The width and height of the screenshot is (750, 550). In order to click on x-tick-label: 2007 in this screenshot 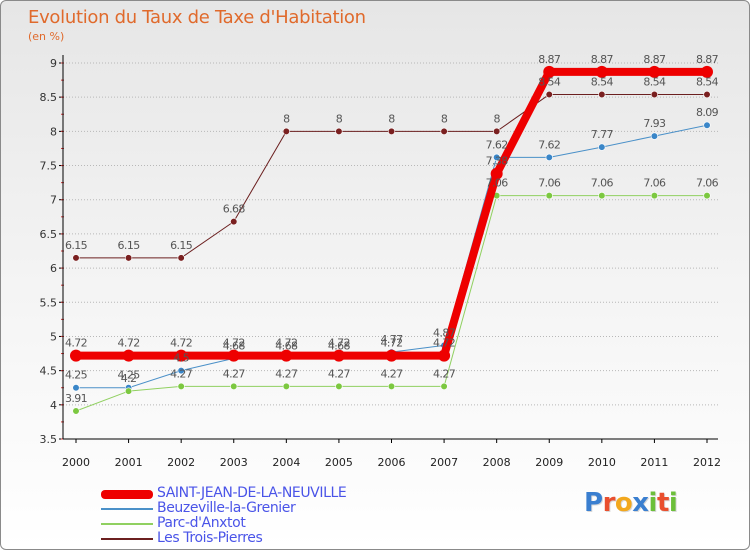, I will do `click(444, 462)`.